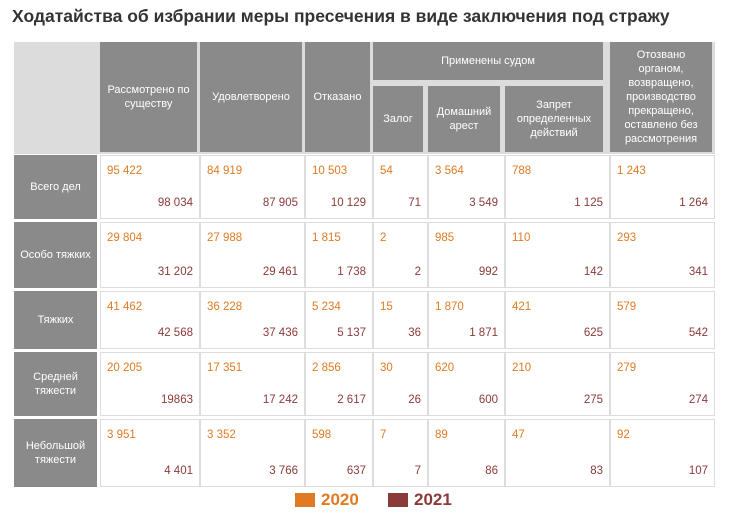 The height and width of the screenshot is (518, 750). I want to click on data-cell: 985 992, so click(466, 255).